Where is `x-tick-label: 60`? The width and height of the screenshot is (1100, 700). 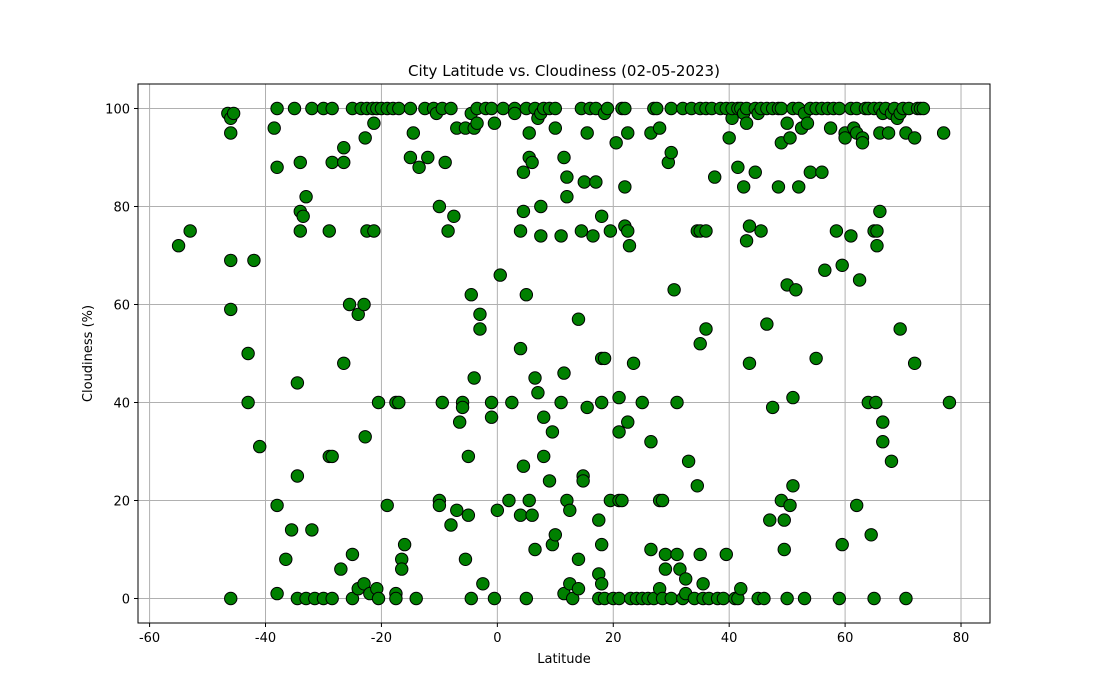
x-tick-label: 60 is located at coordinates (845, 638).